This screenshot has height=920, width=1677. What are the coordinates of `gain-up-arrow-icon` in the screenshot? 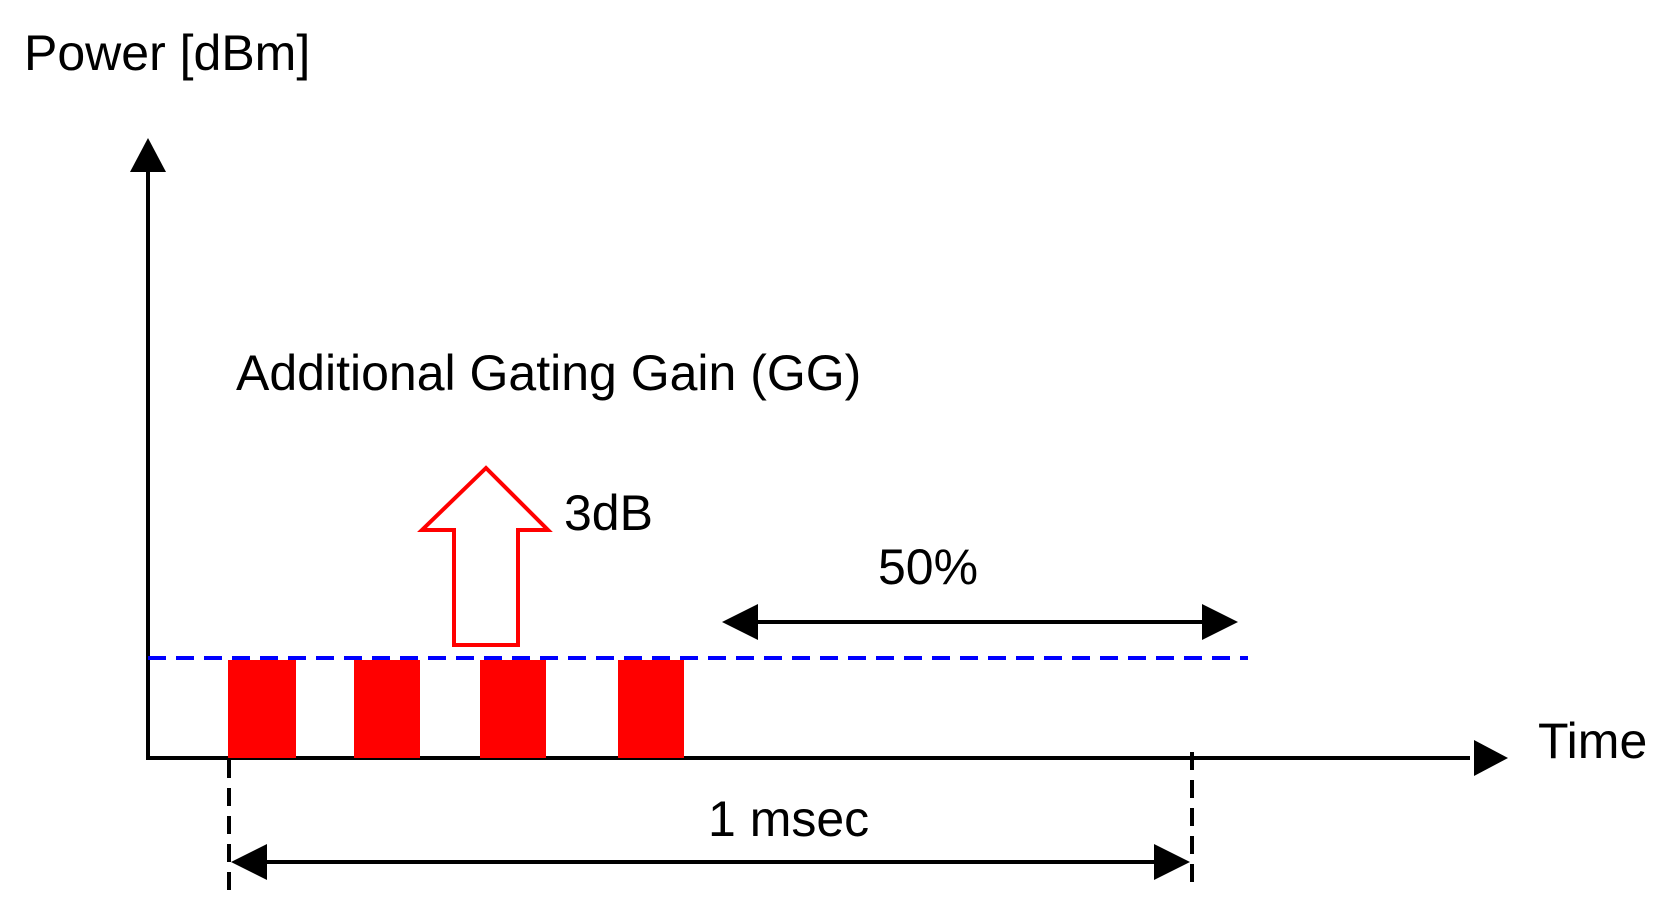 It's located at (485, 556).